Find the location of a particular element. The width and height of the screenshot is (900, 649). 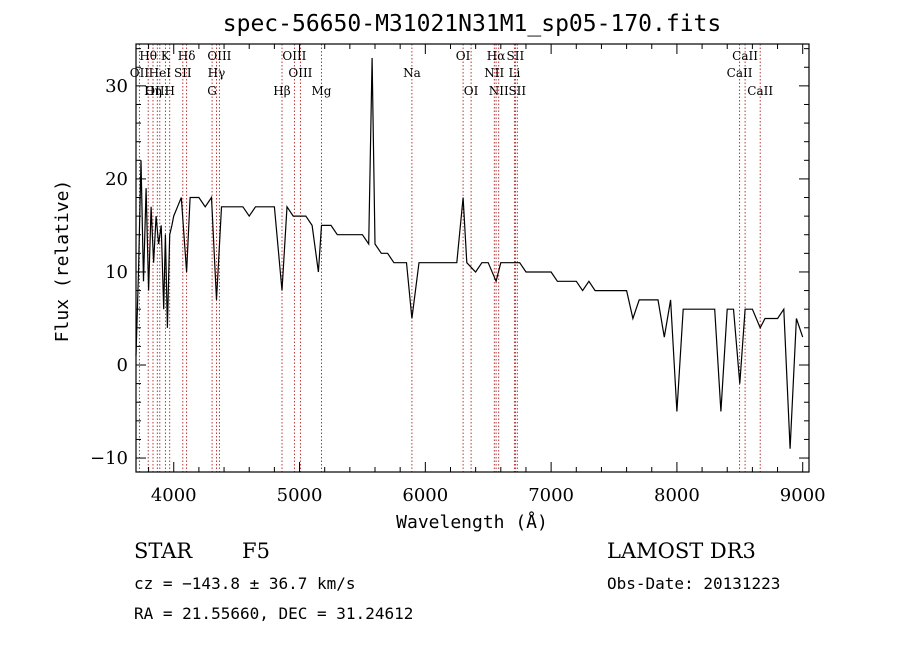

spectral-line-label: OII is located at coordinates (140, 73).